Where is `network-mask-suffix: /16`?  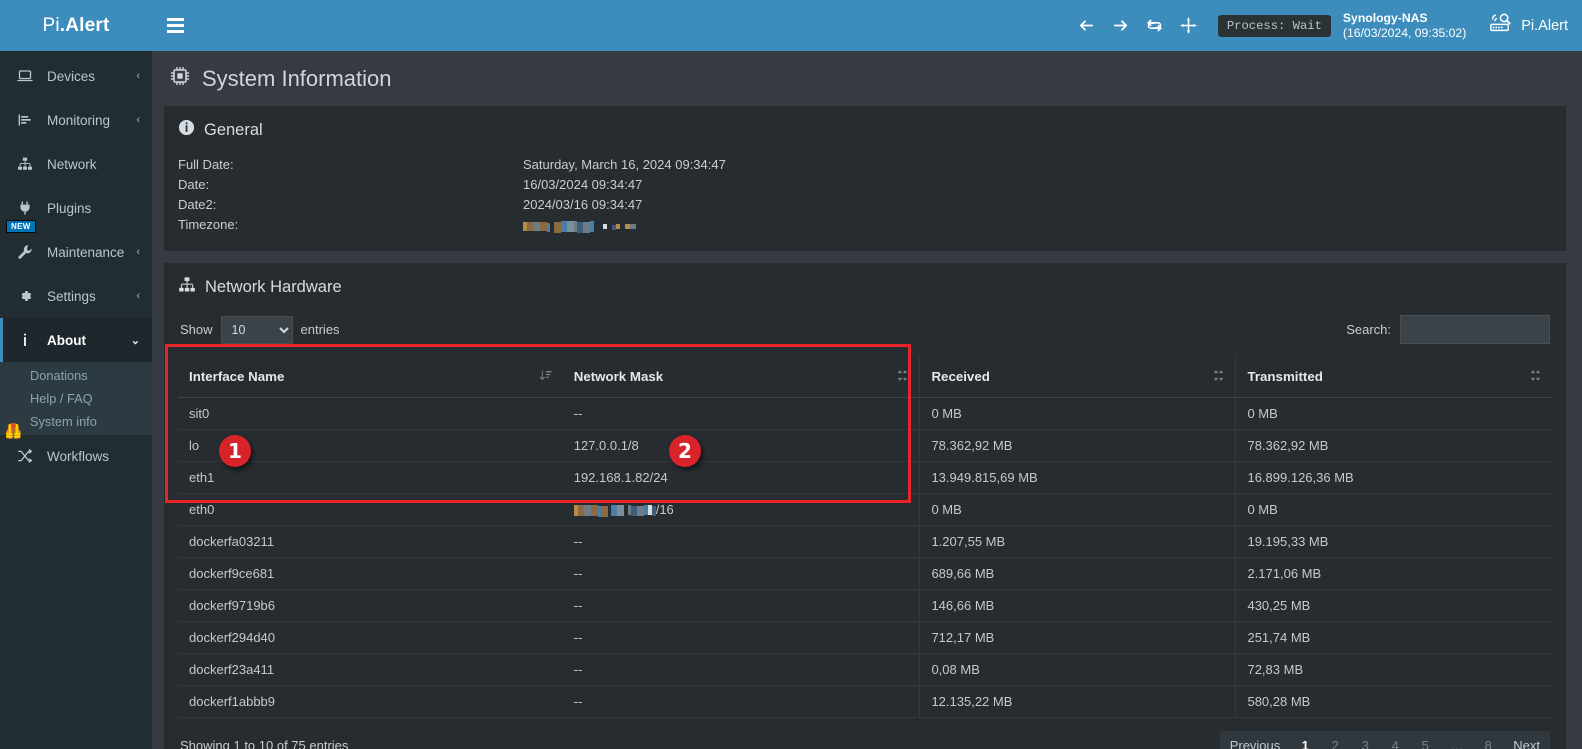 network-mask-suffix: /16 is located at coordinates (664, 509).